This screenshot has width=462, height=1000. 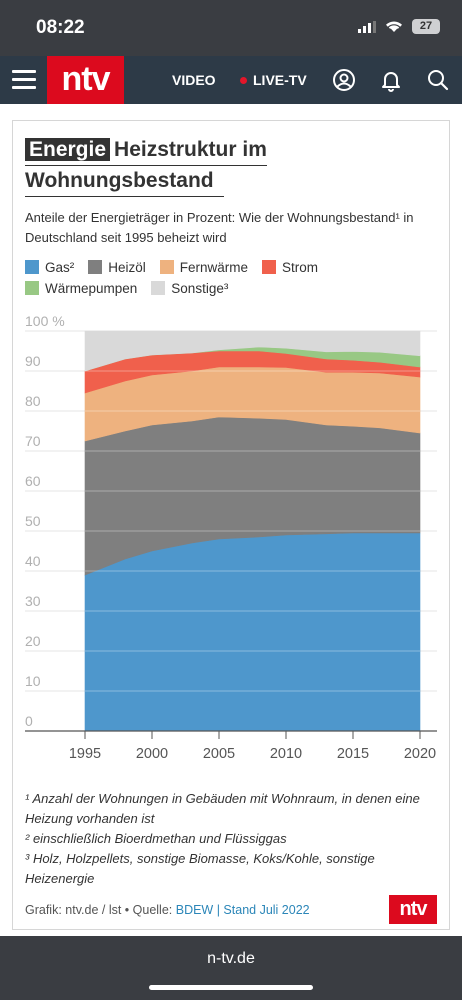 What do you see at coordinates (91, 288) in the screenshot?
I see `legend-label: Wärmepumpen` at bounding box center [91, 288].